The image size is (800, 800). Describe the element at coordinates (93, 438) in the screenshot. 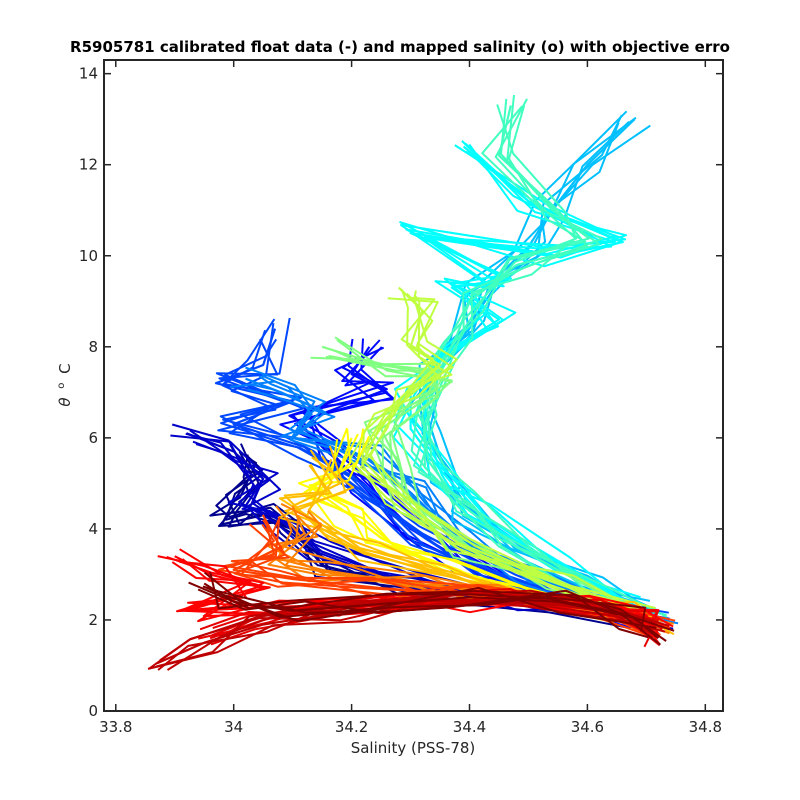

I see `y-tick-label-3: 6` at that location.